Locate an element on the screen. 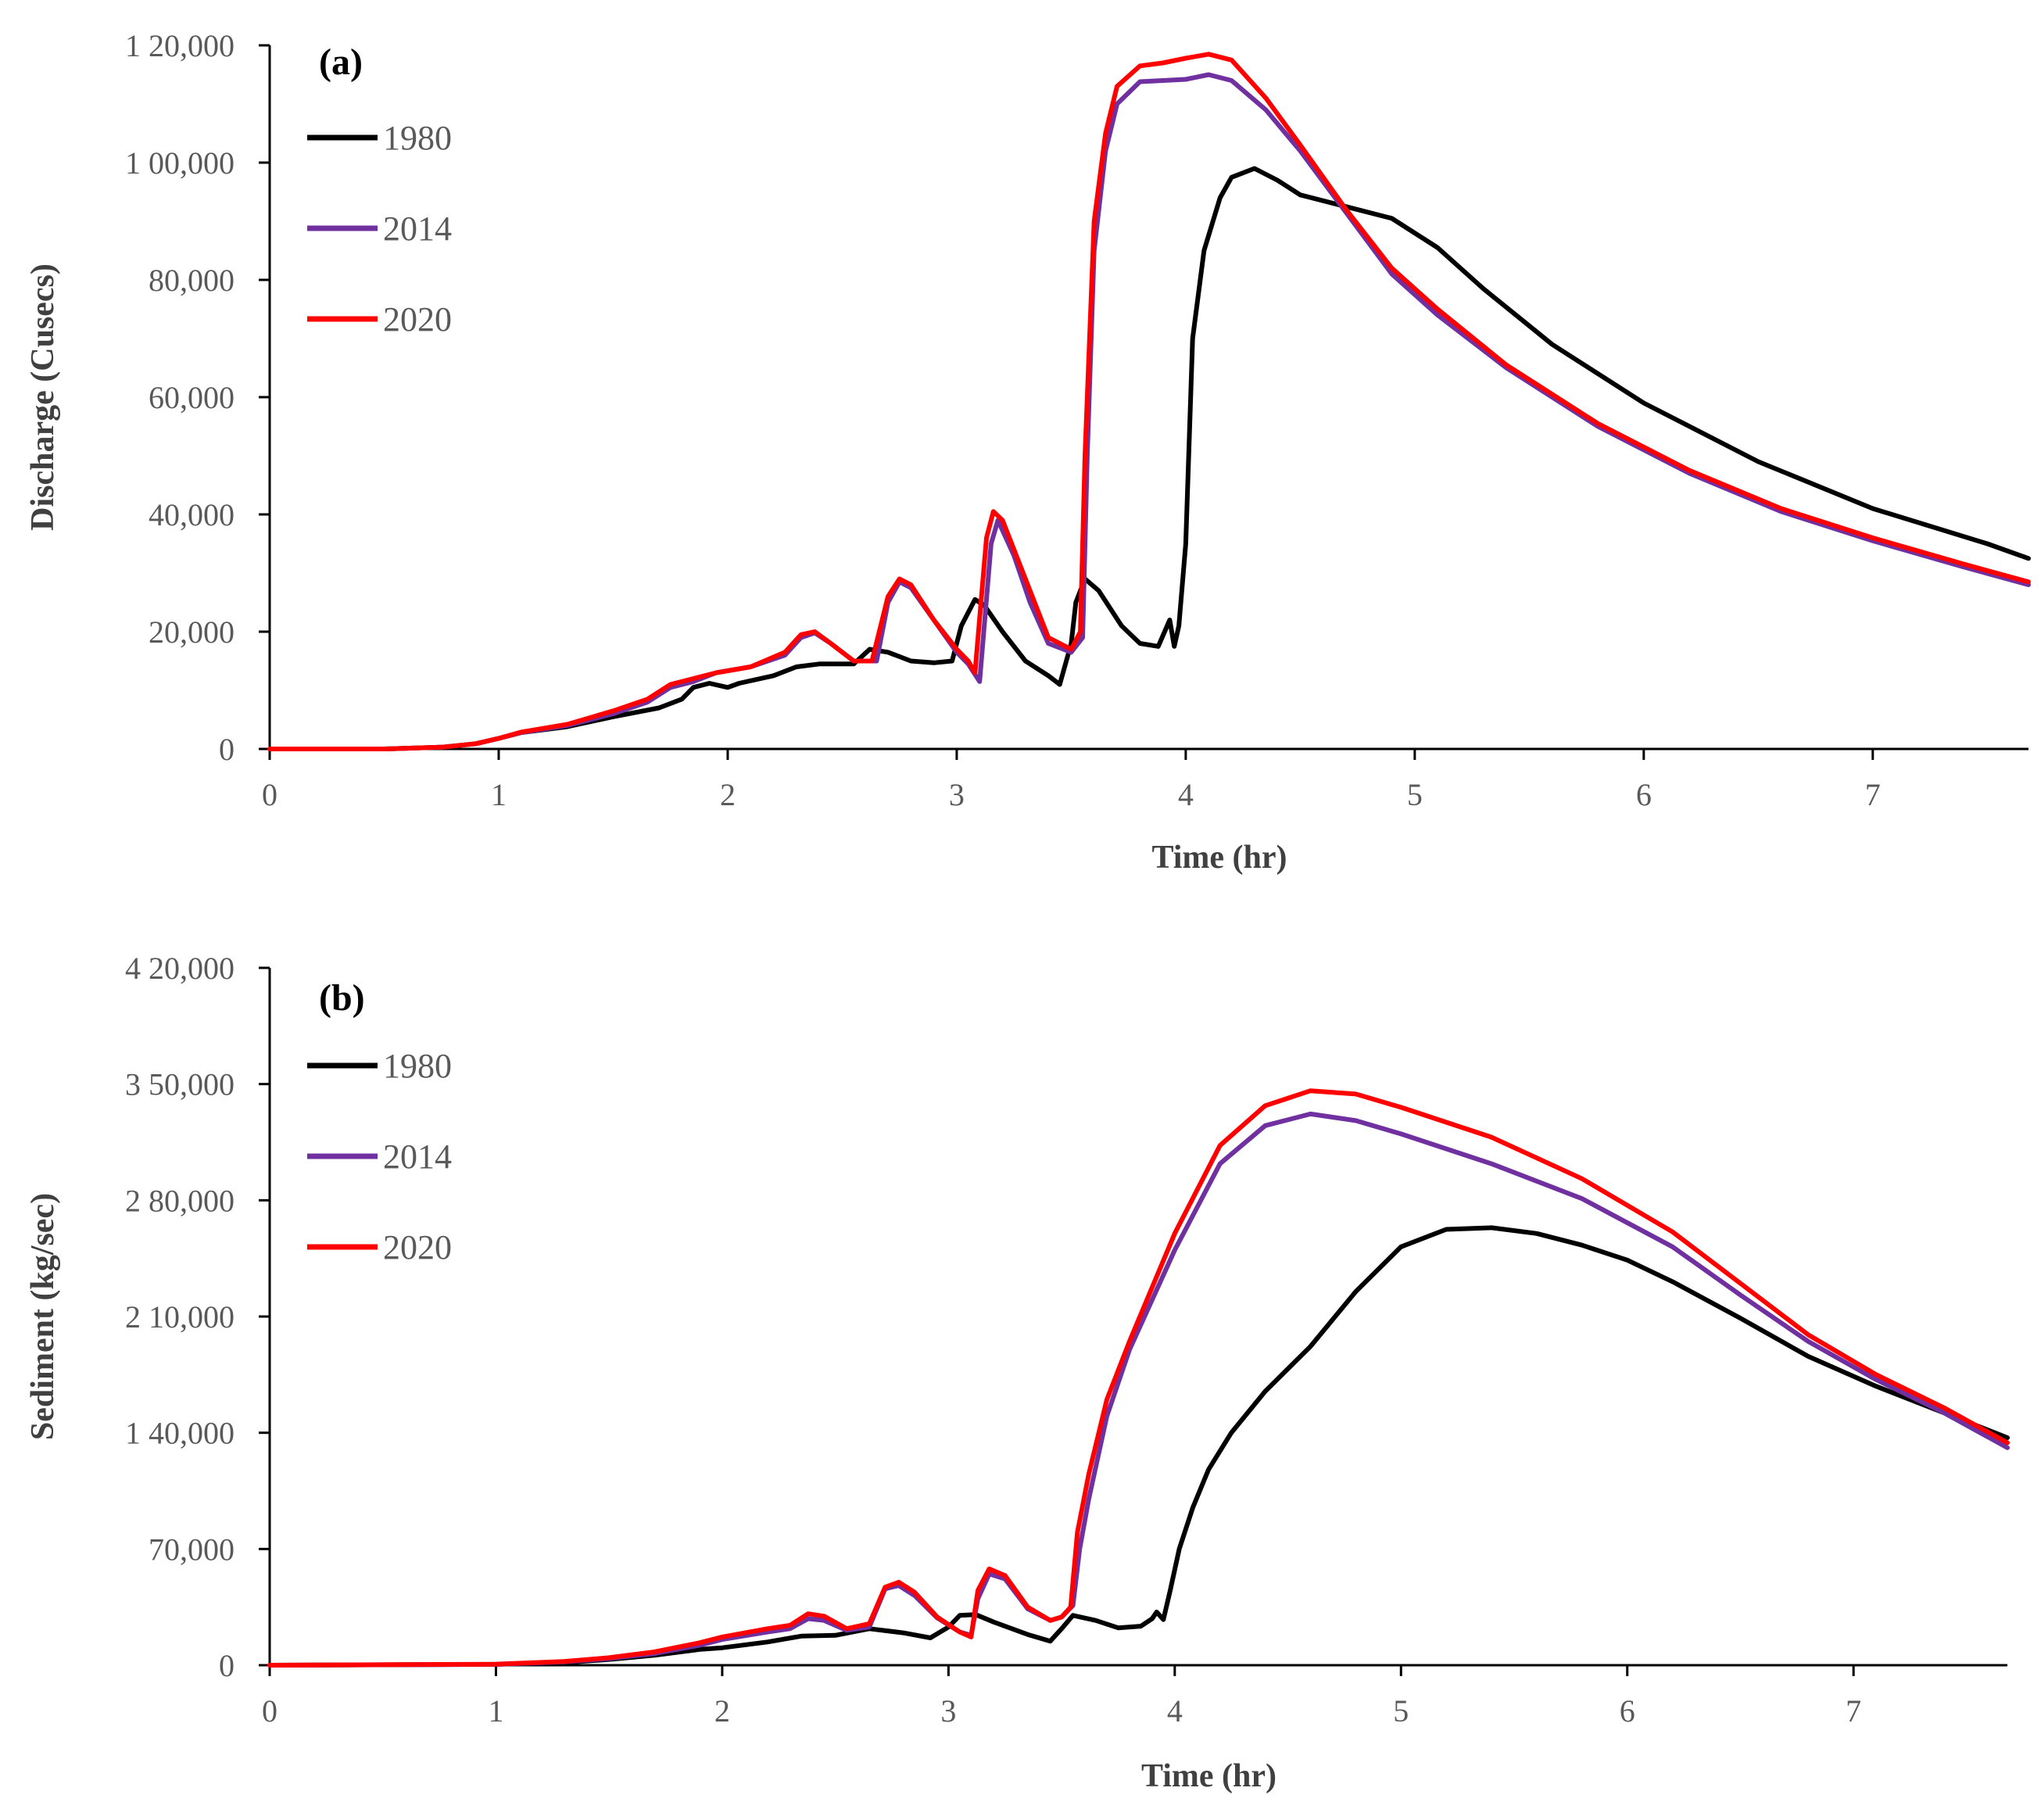 The image size is (2041, 1820). panel-label-a: (a) is located at coordinates (341, 62).